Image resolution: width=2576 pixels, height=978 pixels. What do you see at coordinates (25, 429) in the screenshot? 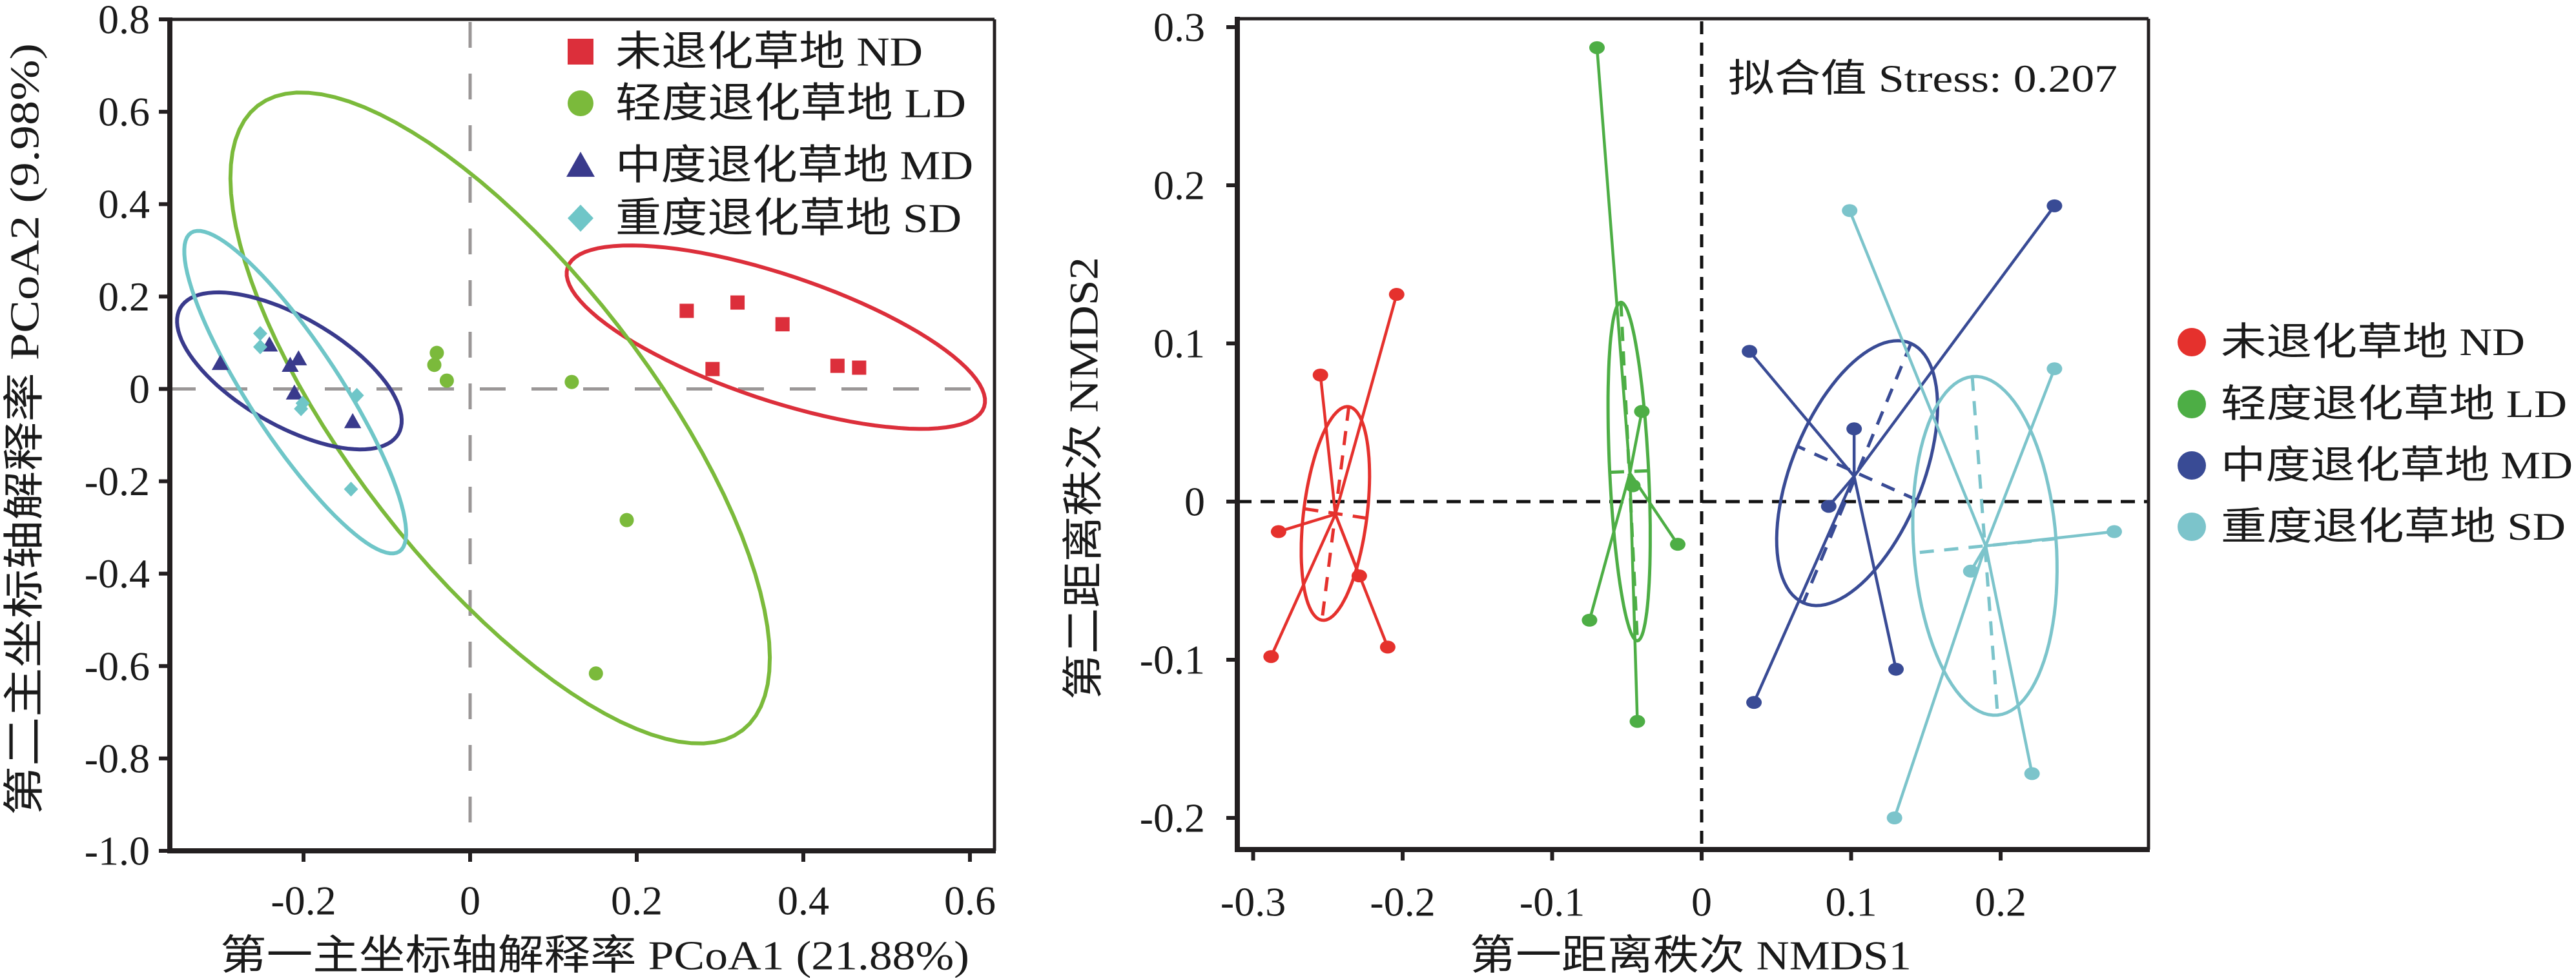
I see `pcoa-y-axis-title: 第二主坐标轴解释率 PCoA2 (9.98%)` at bounding box center [25, 429].